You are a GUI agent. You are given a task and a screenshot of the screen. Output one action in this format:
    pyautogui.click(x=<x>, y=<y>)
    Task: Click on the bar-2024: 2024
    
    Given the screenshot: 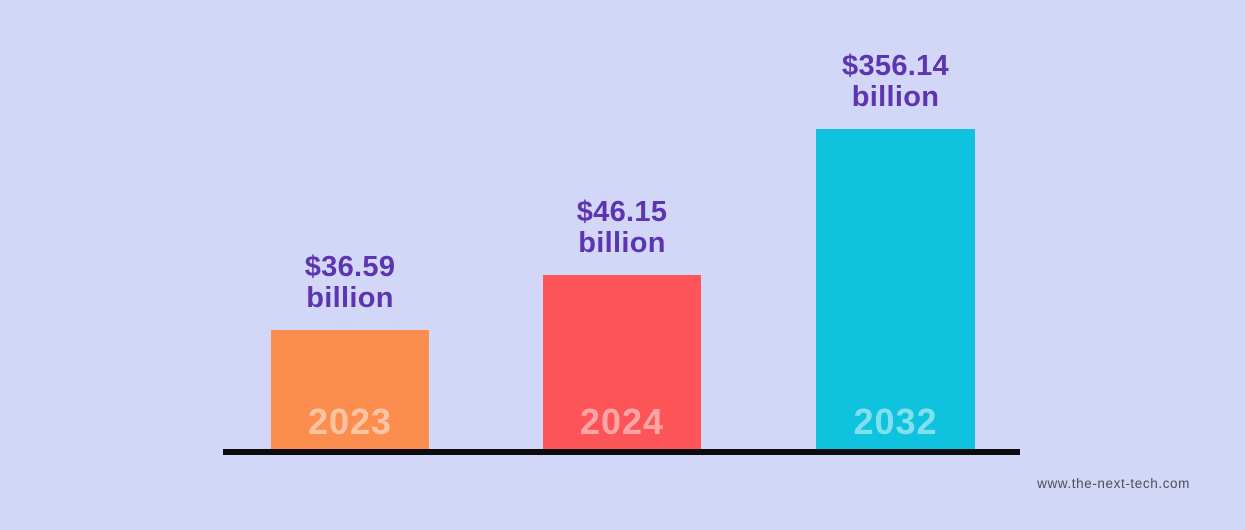 What is the action you would take?
    pyautogui.click(x=622, y=362)
    